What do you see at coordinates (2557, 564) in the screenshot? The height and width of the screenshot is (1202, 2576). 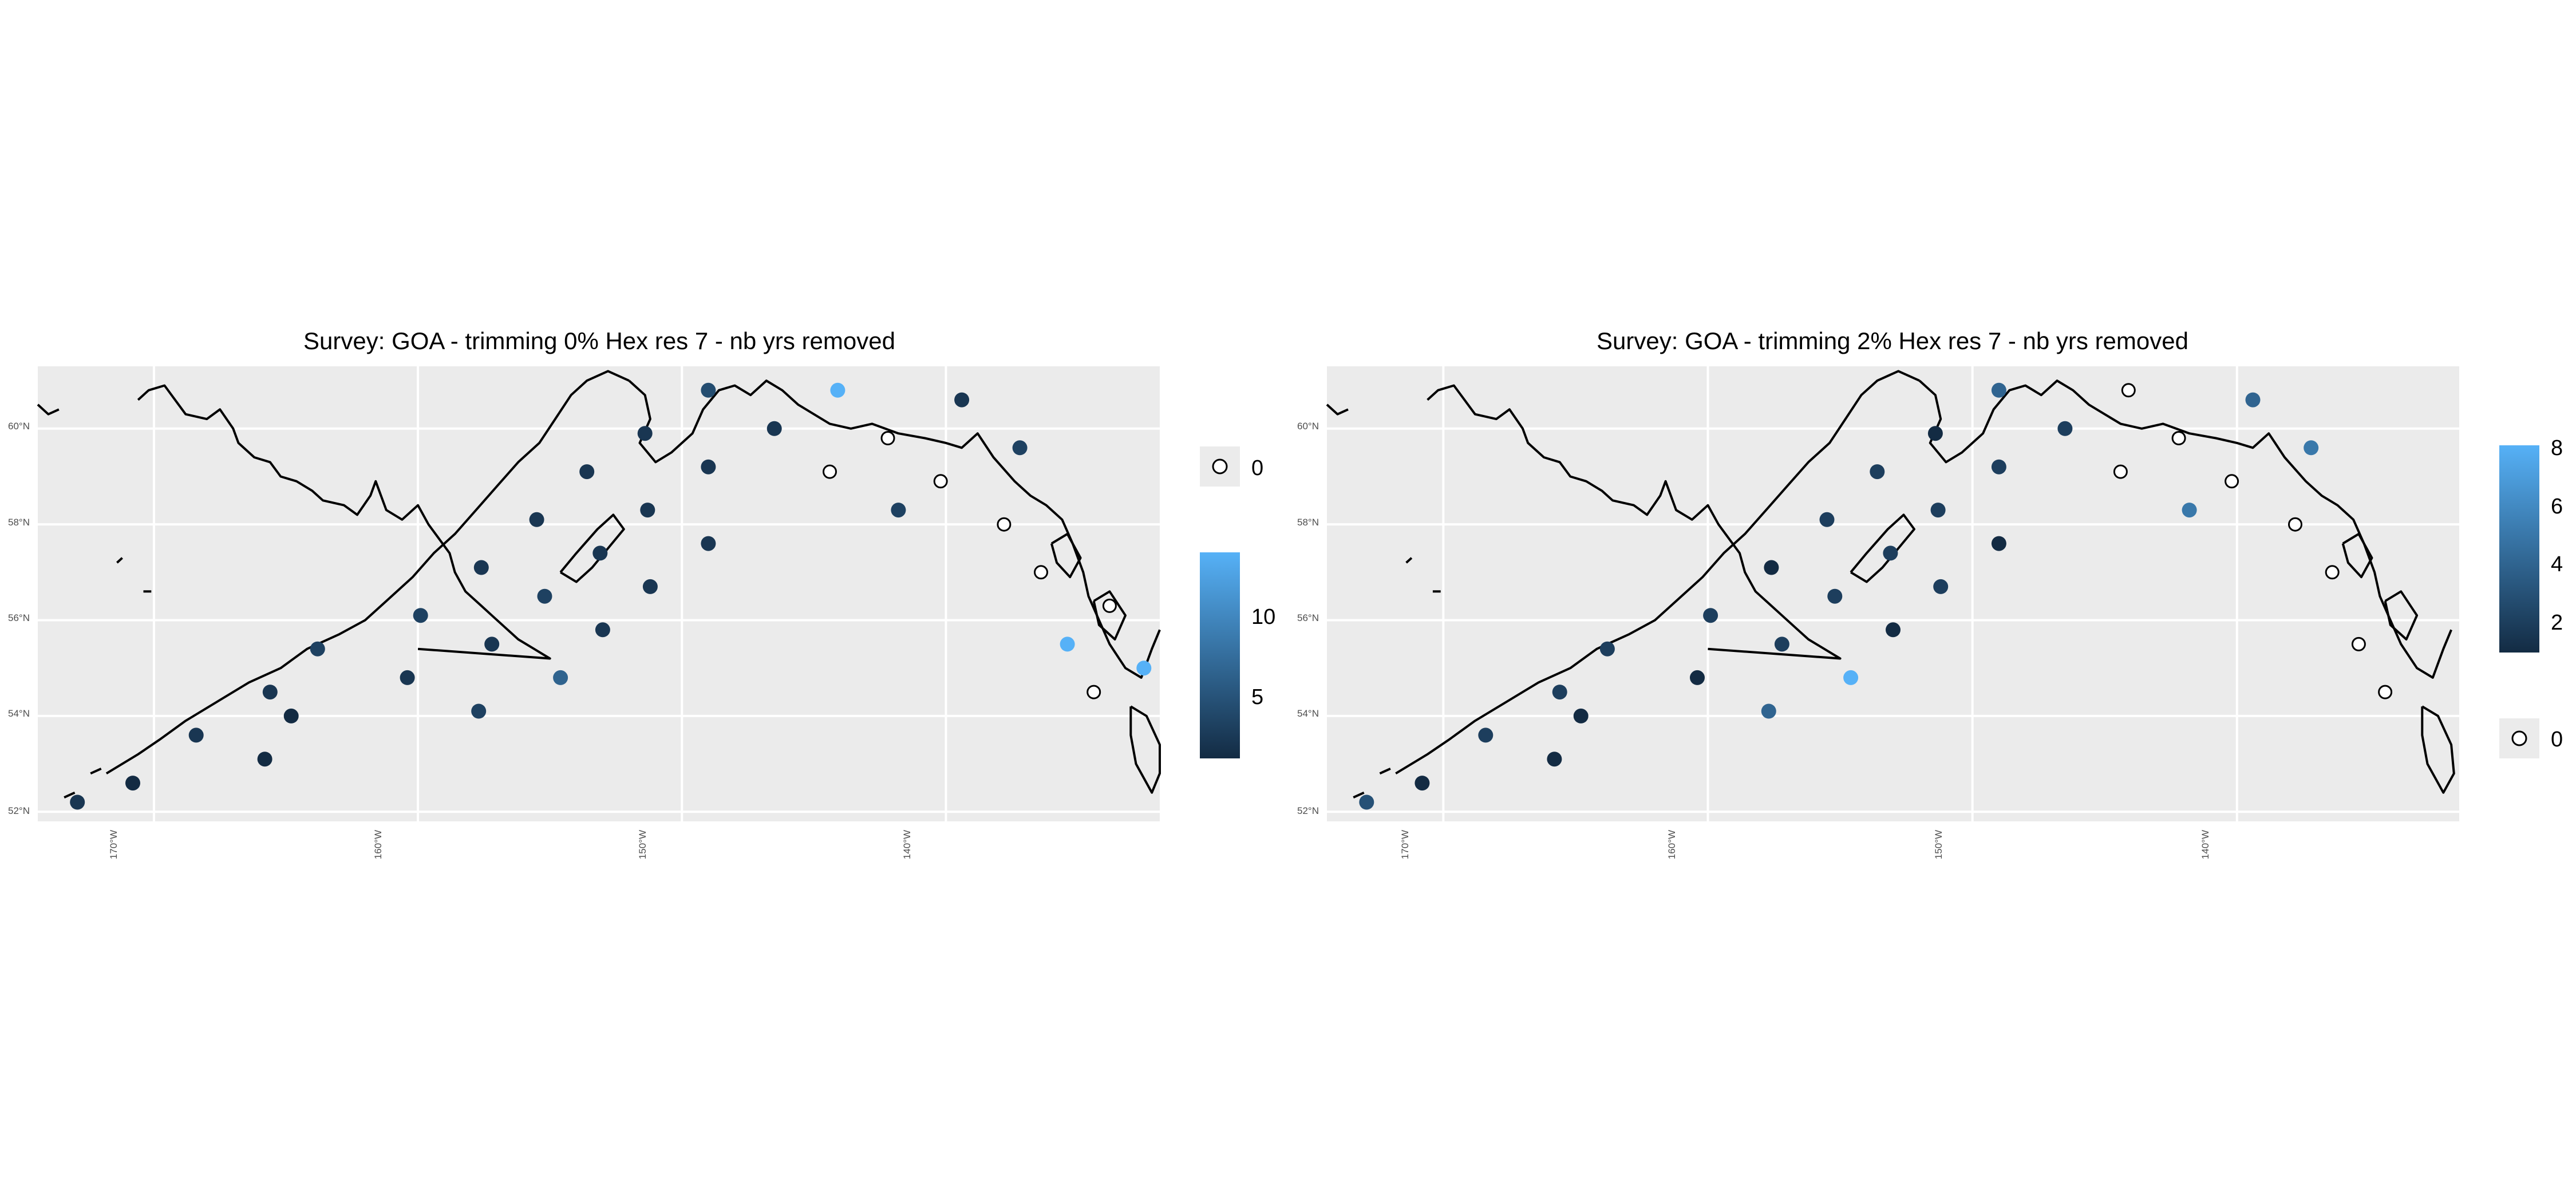 I see `legend-colorbar-label: 4` at bounding box center [2557, 564].